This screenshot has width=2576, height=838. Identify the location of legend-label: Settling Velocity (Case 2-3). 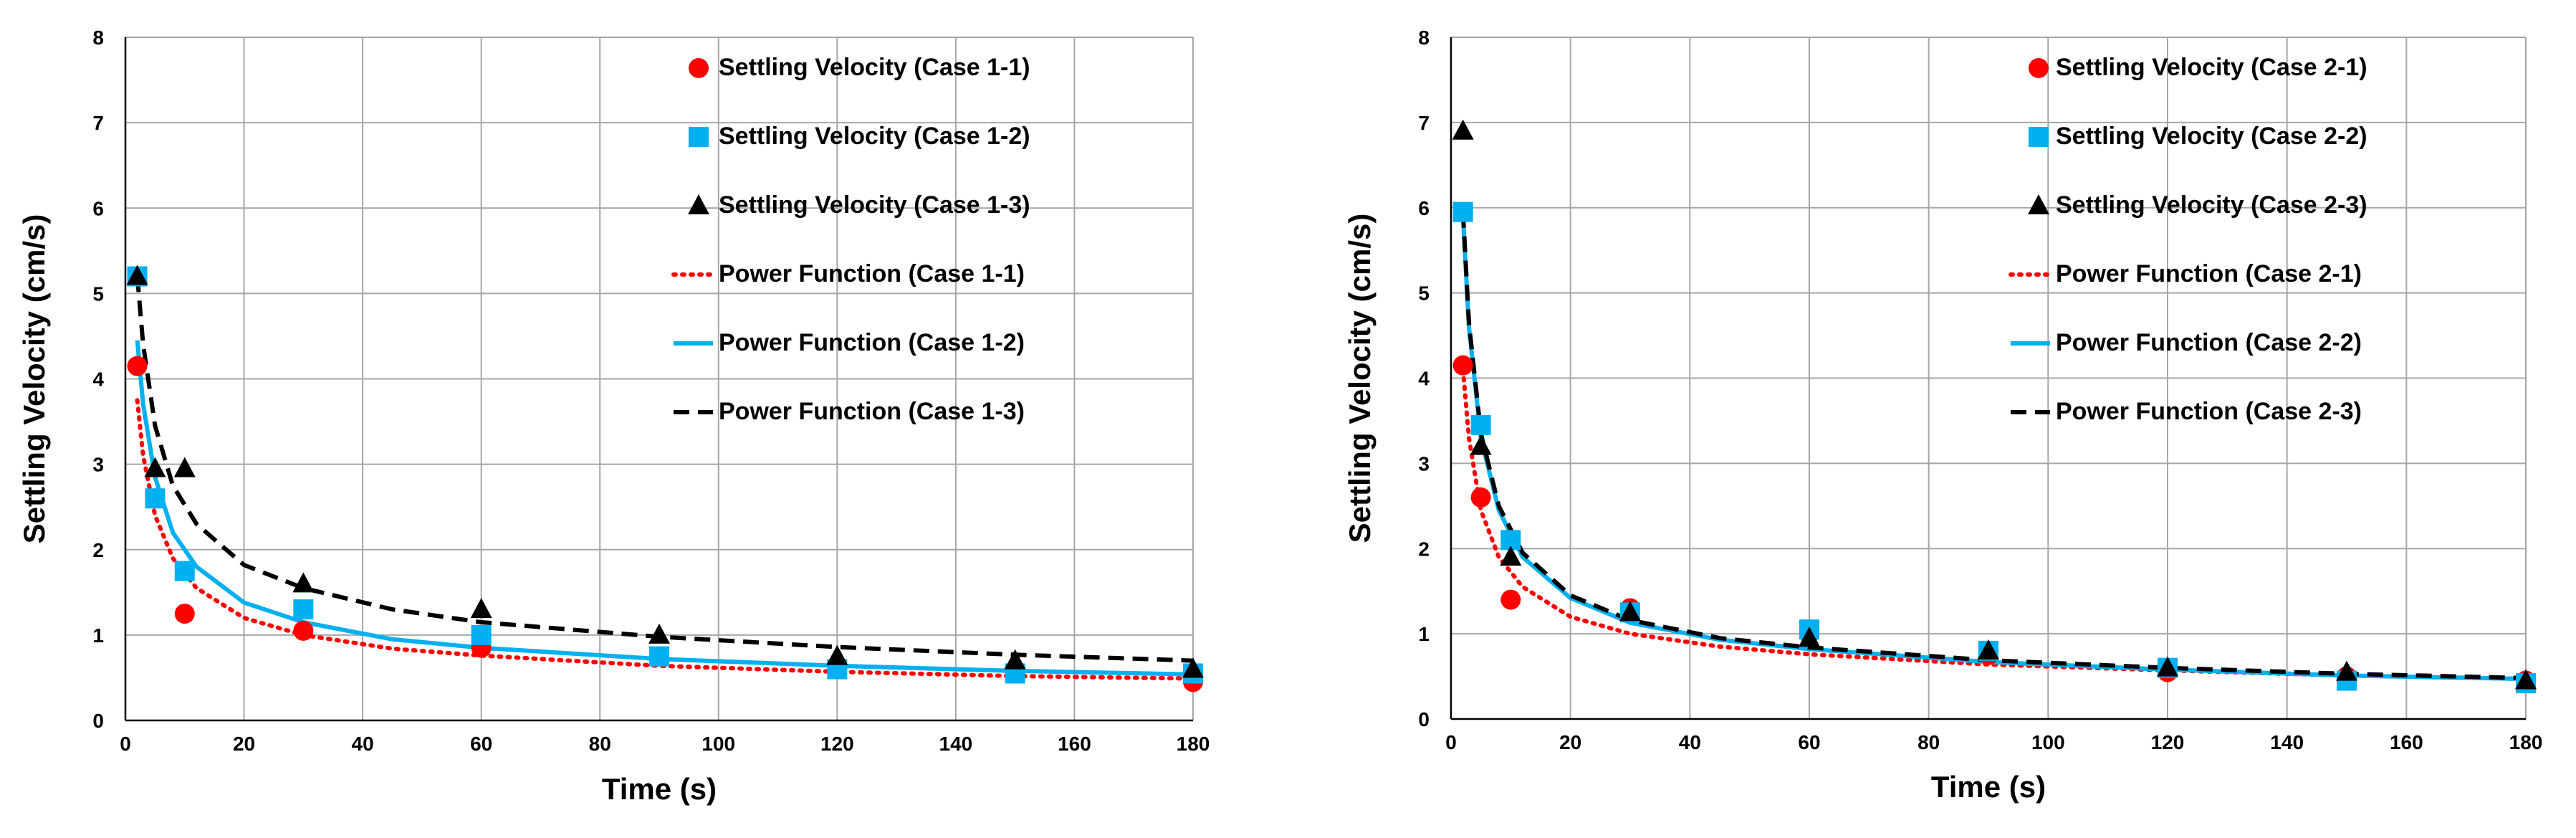
(2211, 205).